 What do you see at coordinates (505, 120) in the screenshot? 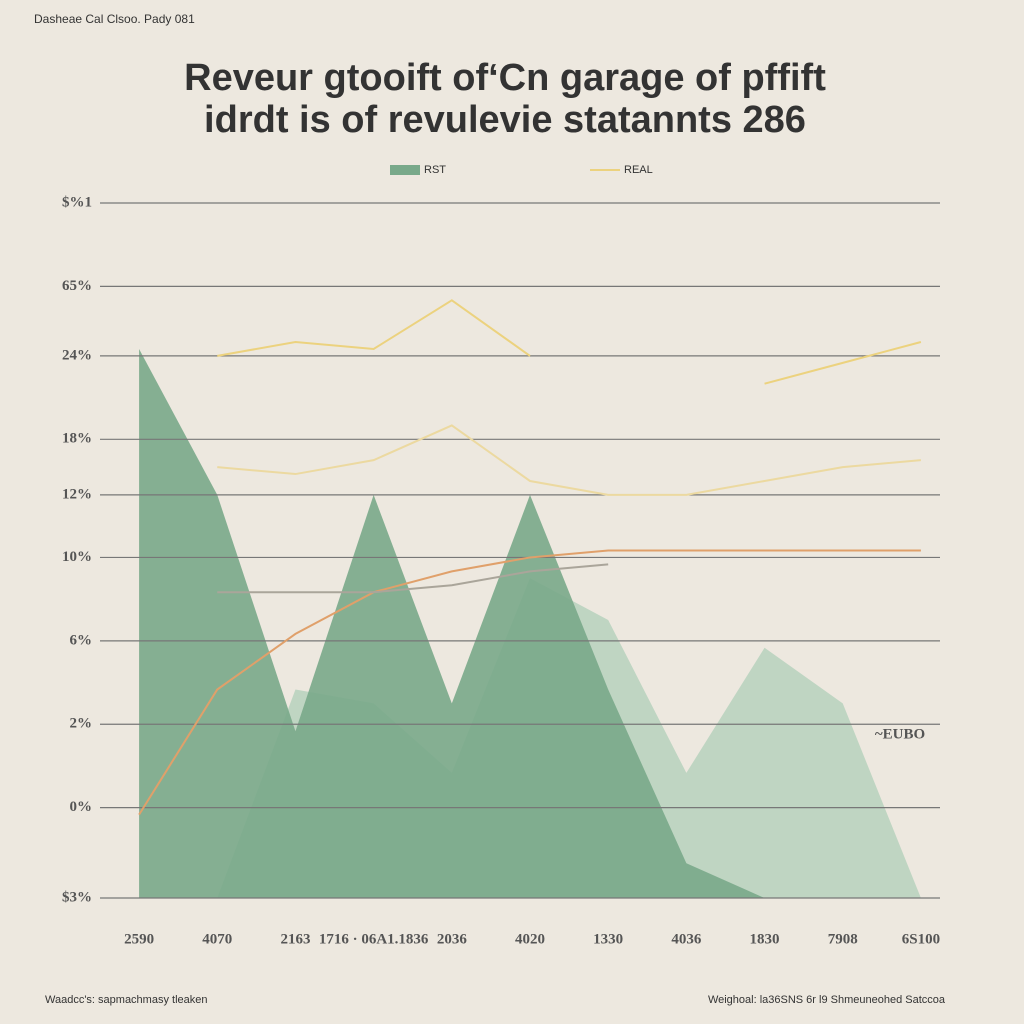
I see `chart-subtitle: idrdt is of revulevie statannts 286` at bounding box center [505, 120].